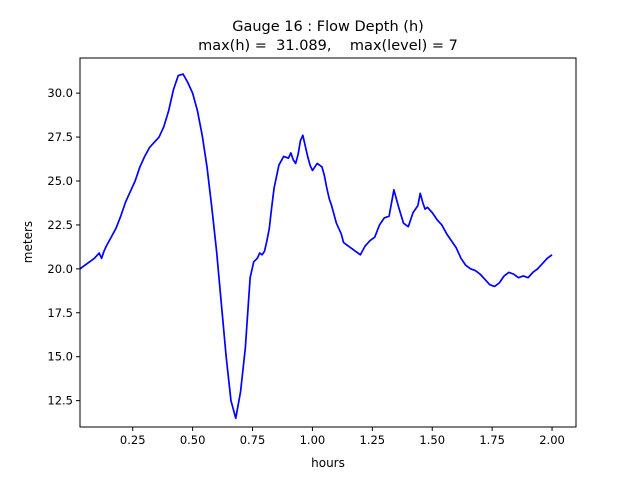  Describe the element at coordinates (313, 440) in the screenshot. I see `x-tick-label: 1.00` at that location.